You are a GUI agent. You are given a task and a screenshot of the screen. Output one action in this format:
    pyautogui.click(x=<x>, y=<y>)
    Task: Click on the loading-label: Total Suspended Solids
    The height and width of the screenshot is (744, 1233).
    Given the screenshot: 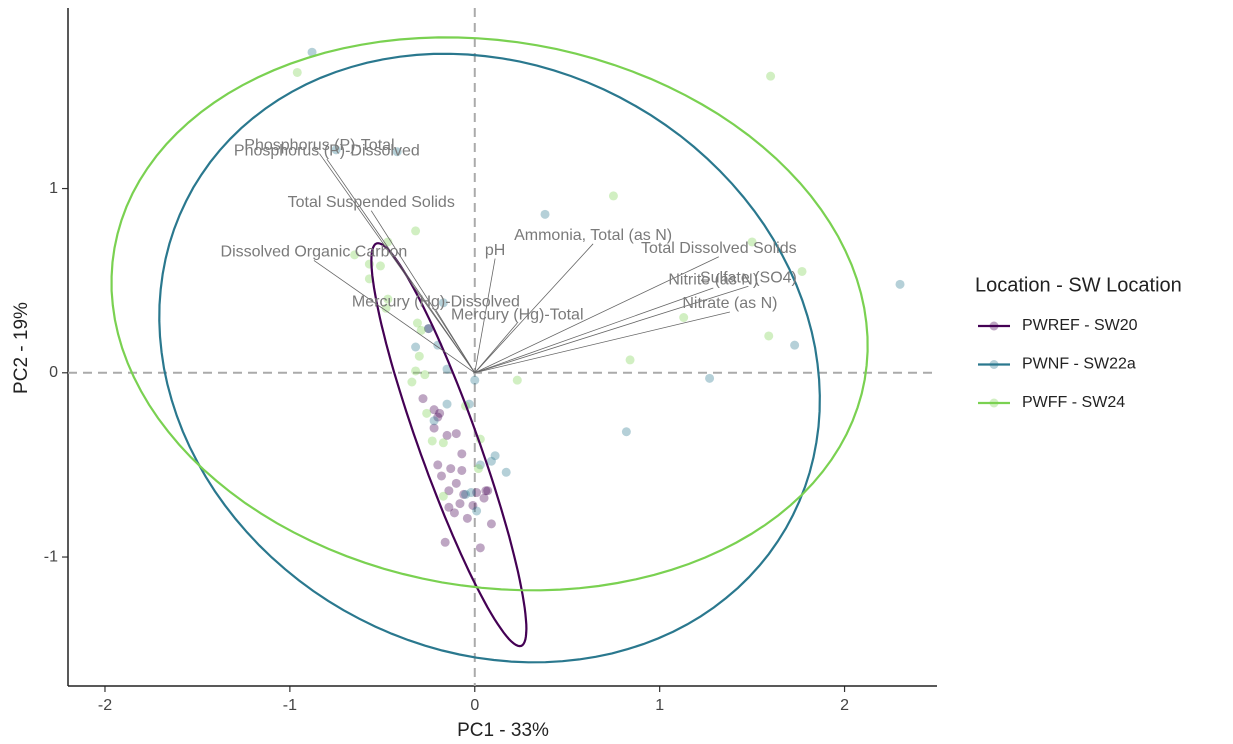 What is the action you would take?
    pyautogui.click(x=371, y=202)
    